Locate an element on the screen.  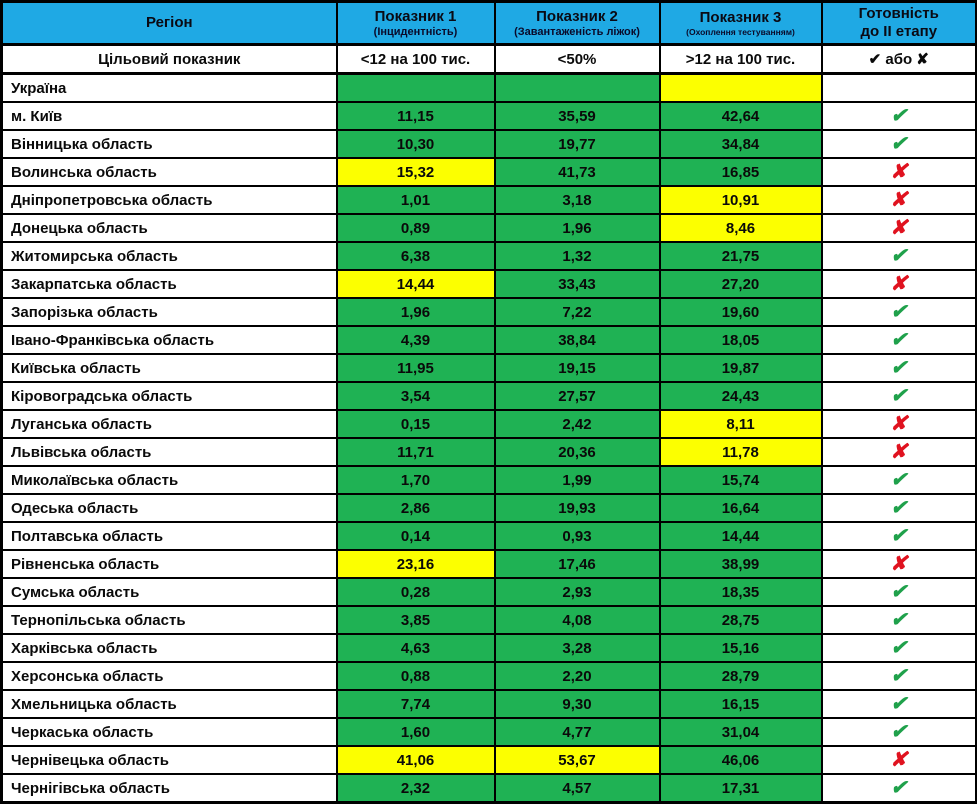
table-row: Рівненська область 23,16 17,46 38,99 ✘ is located at coordinates (488, 564).